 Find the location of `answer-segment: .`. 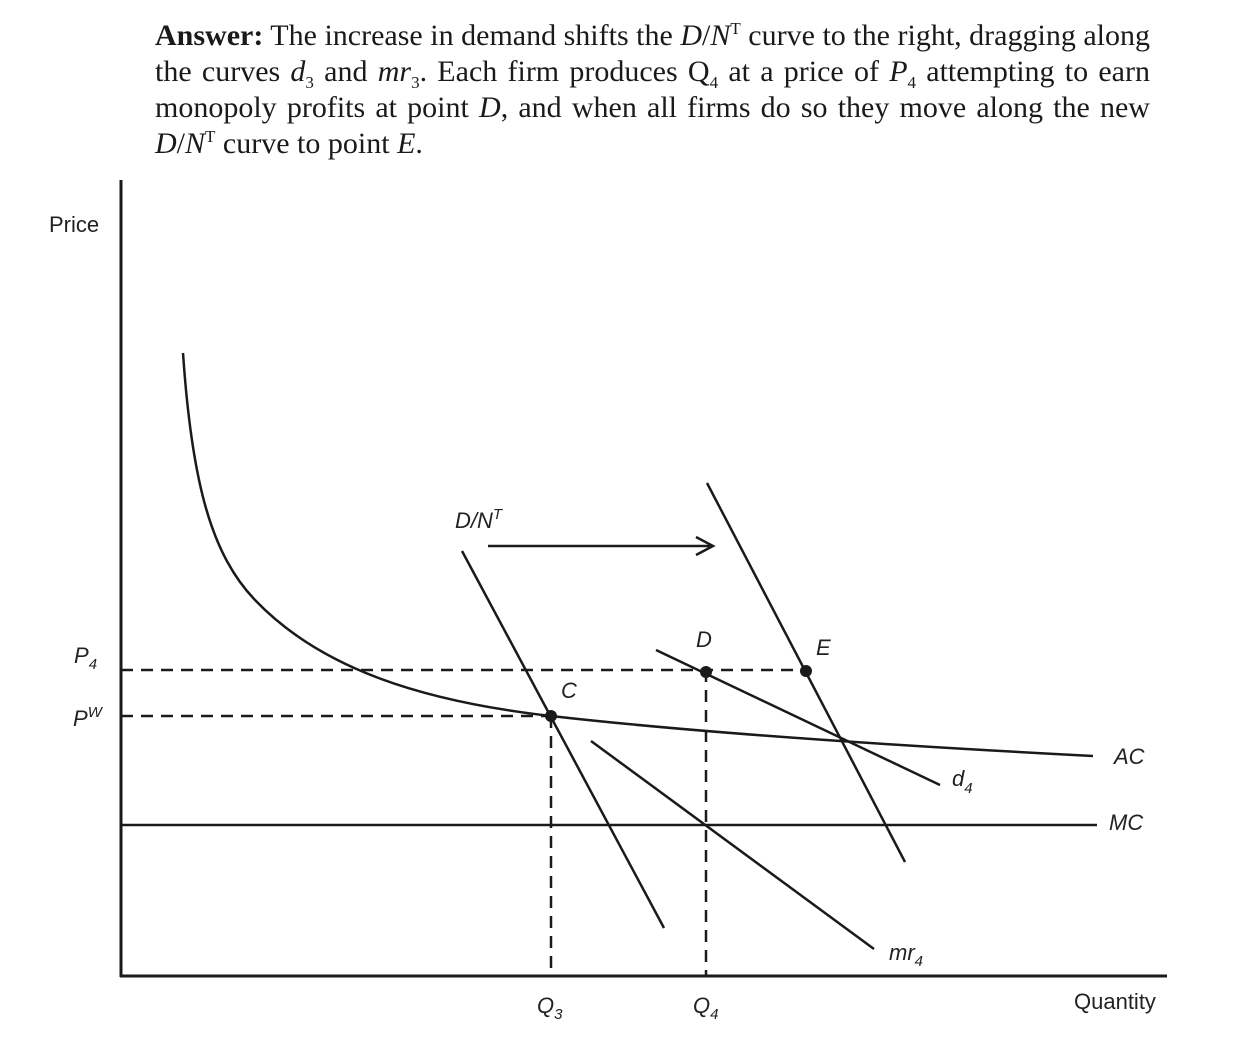

answer-segment: . is located at coordinates (419, 143).